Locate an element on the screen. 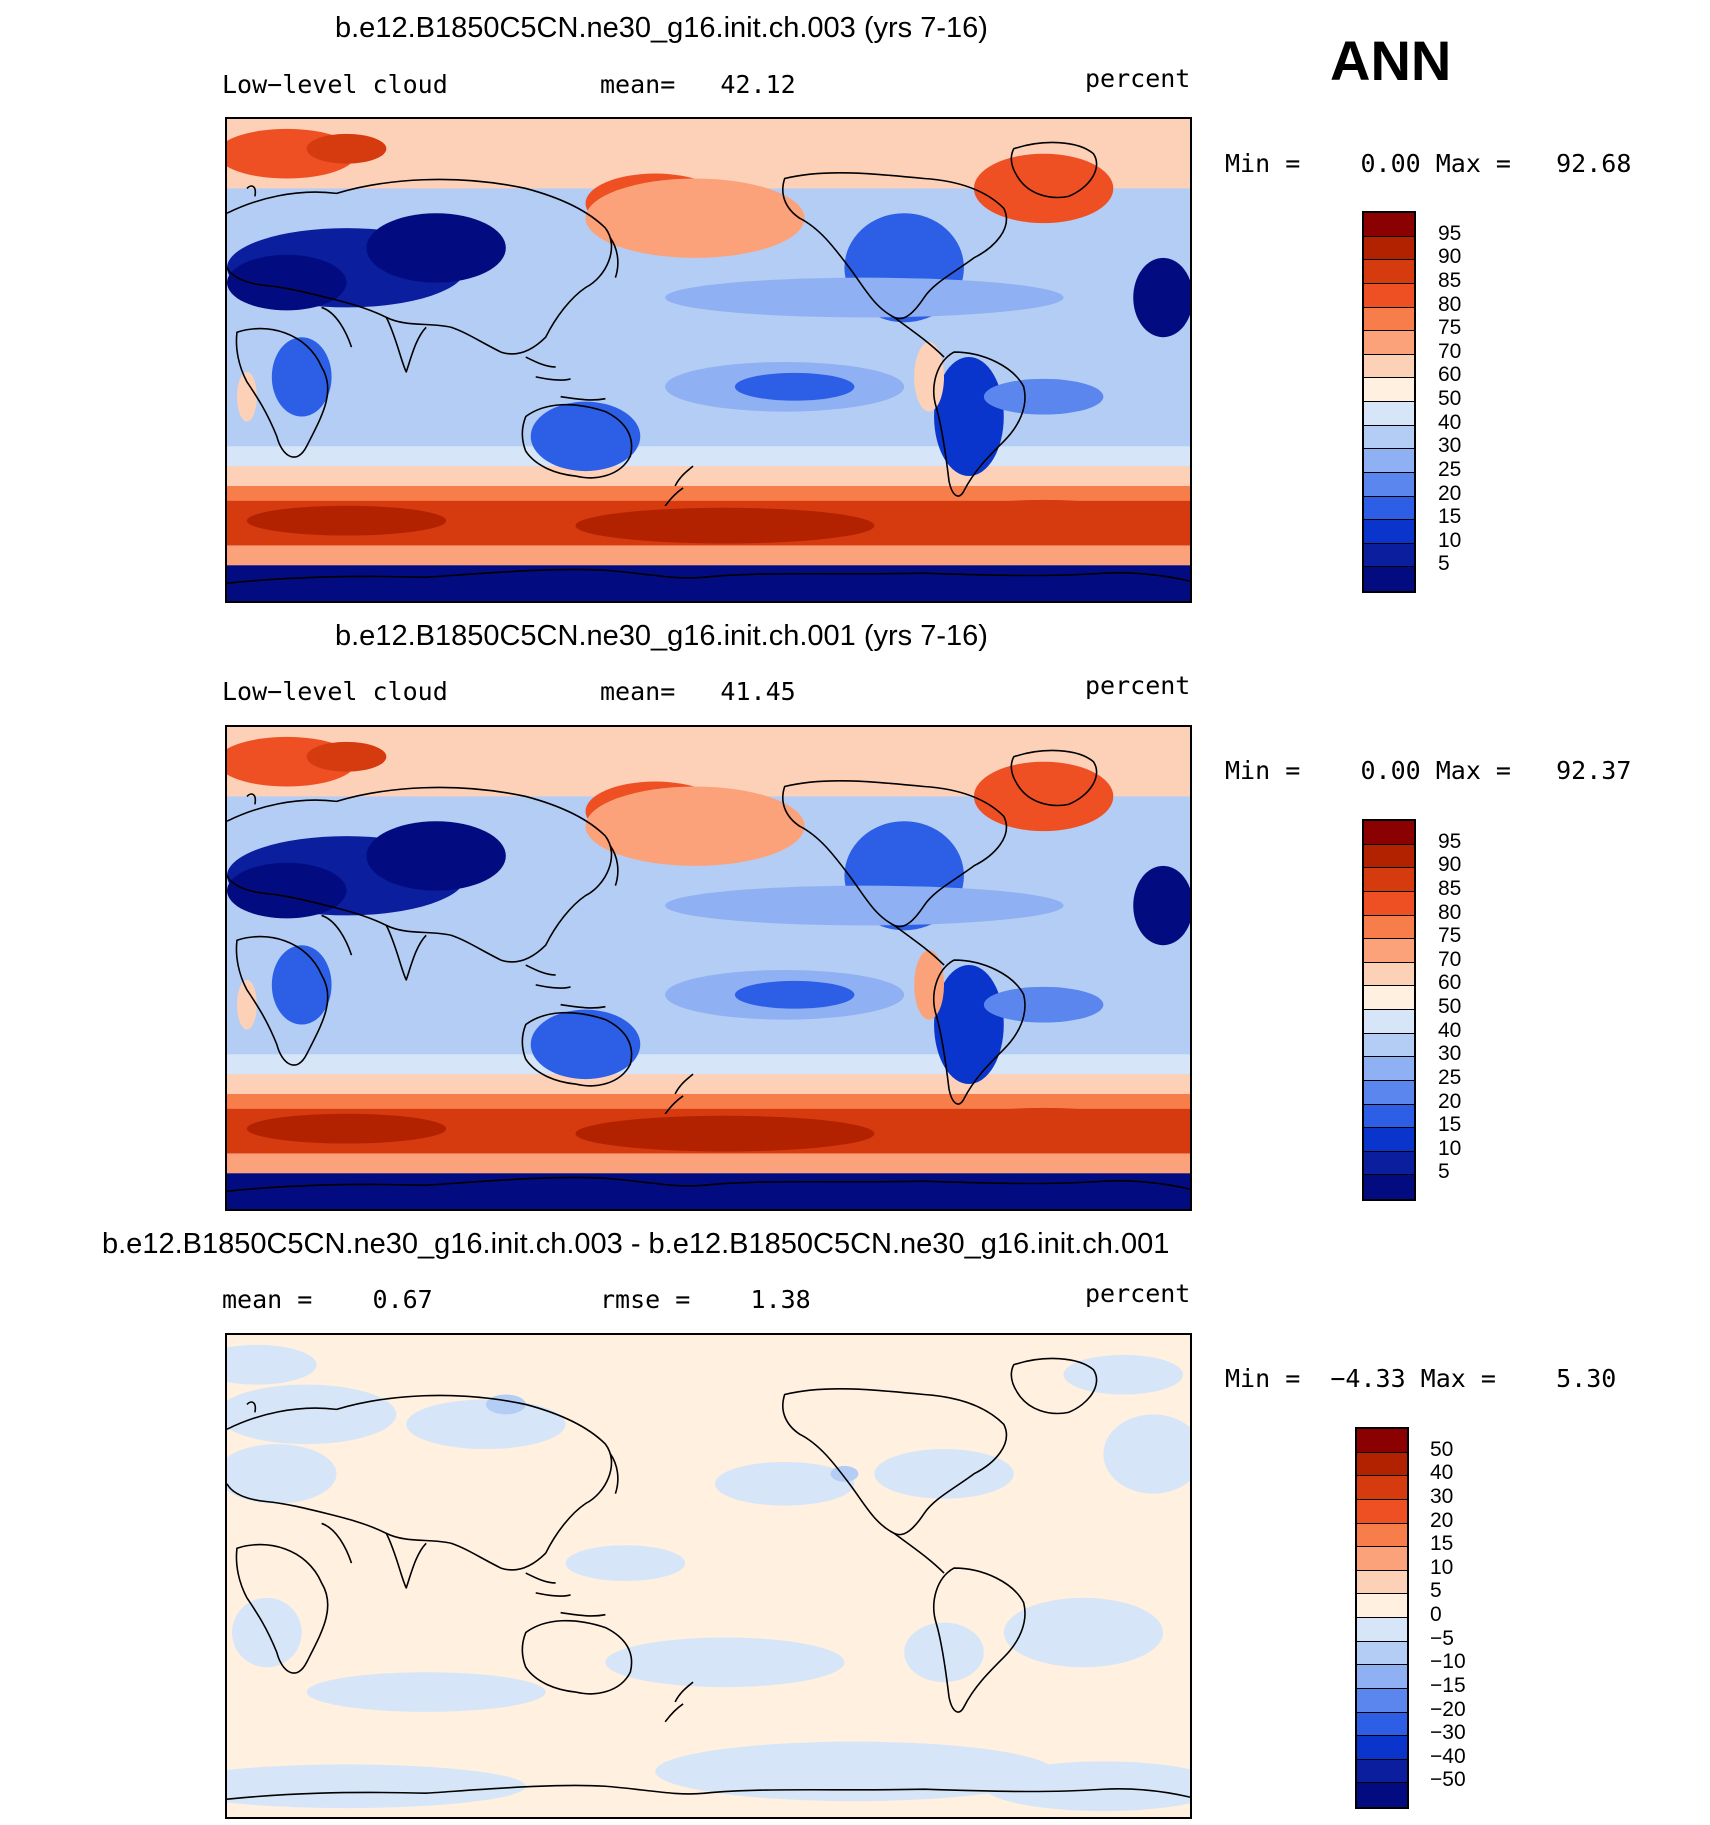 The width and height of the screenshot is (1710, 1825). colorbar-tick-label: 10 is located at coordinates (1450, 540).